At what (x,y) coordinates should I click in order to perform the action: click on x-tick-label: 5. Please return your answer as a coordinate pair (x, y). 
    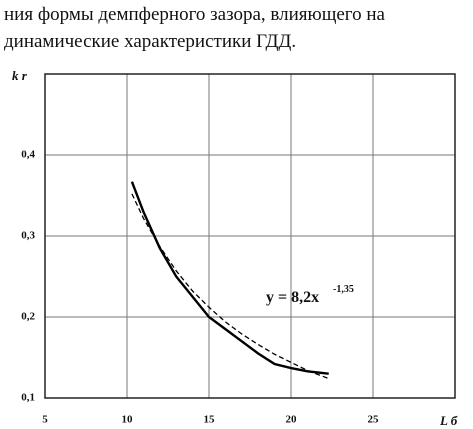
    Looking at the image, I should click on (45, 420).